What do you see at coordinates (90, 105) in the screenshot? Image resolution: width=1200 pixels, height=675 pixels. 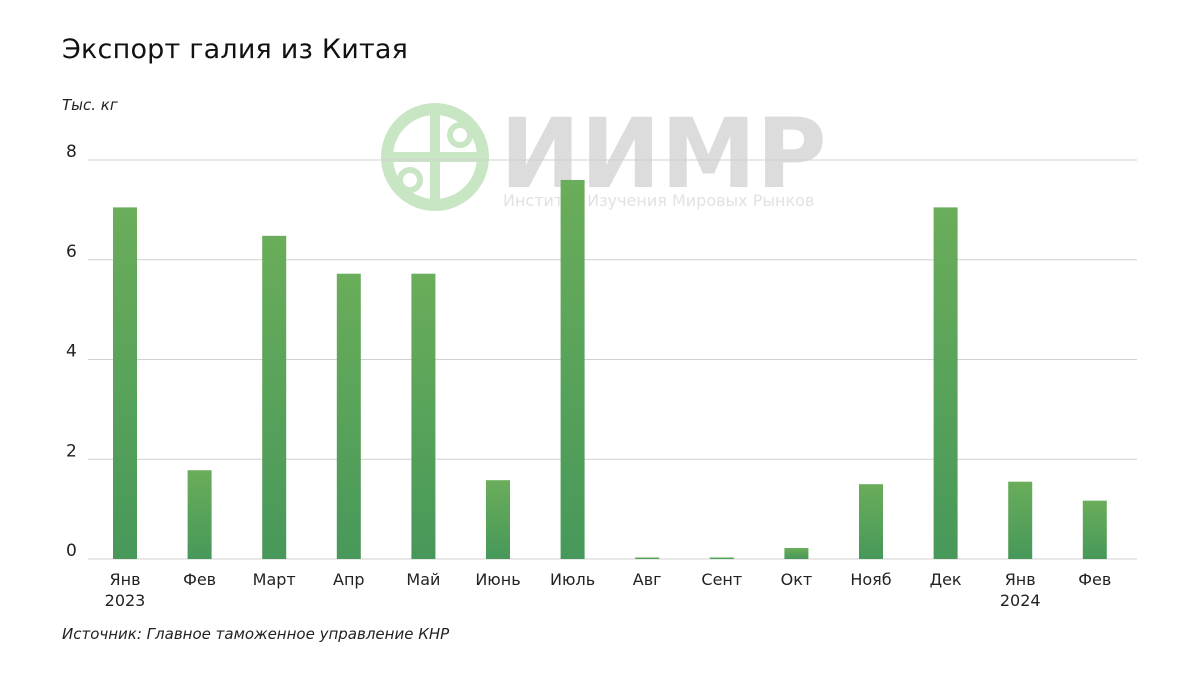 I see `y-axis-unit-label: Тыс. кг` at bounding box center [90, 105].